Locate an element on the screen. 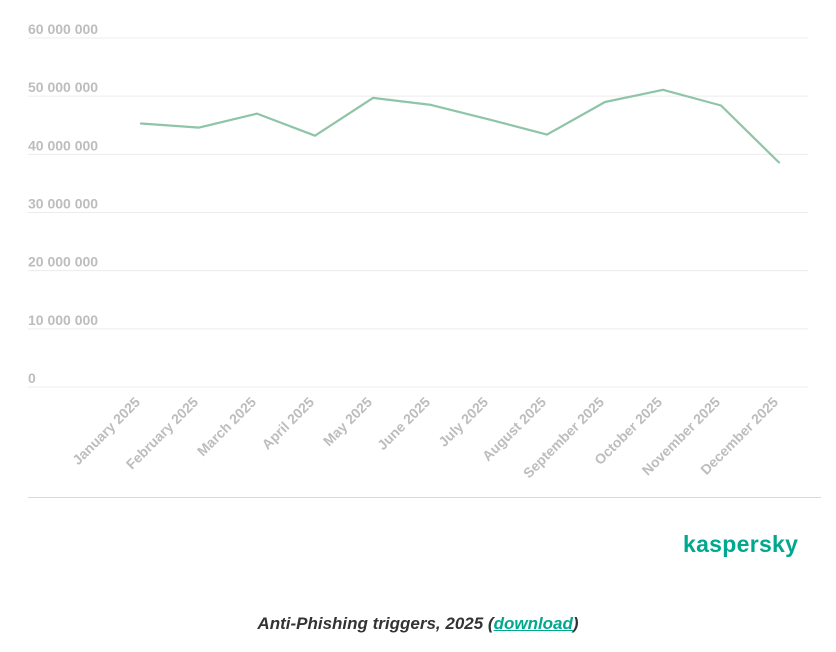 Image resolution: width=836 pixels, height=652 pixels. y-tick-label: 40 000 000 is located at coordinates (63, 145).